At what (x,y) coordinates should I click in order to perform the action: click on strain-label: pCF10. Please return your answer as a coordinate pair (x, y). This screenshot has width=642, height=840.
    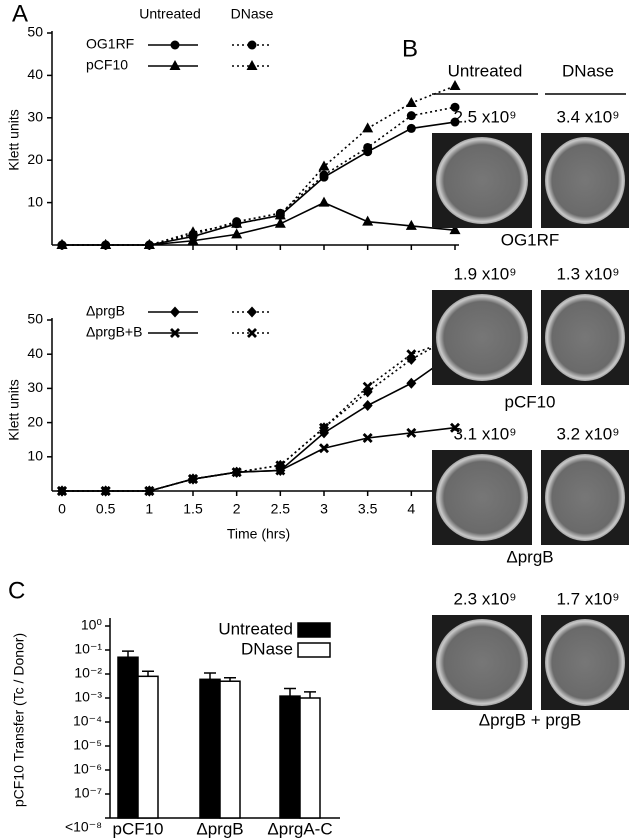
    Looking at the image, I should click on (529, 401).